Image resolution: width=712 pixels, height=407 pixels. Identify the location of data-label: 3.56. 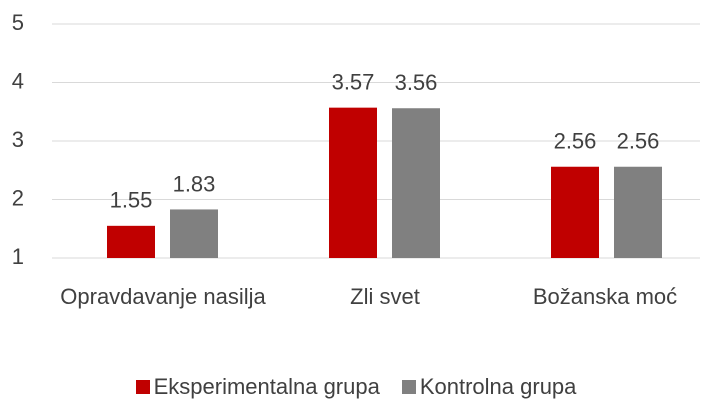
(416, 82).